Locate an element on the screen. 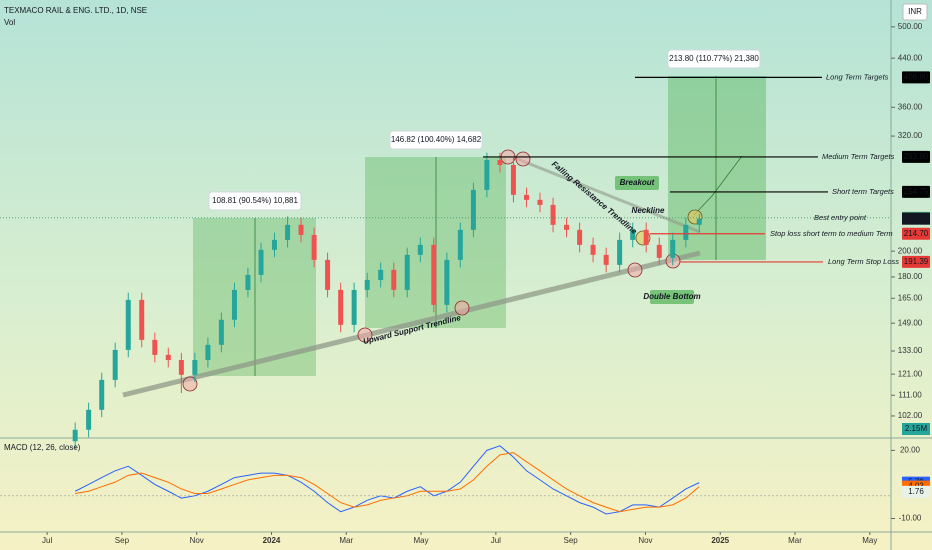  volume-box is located at coordinates (916, 429).